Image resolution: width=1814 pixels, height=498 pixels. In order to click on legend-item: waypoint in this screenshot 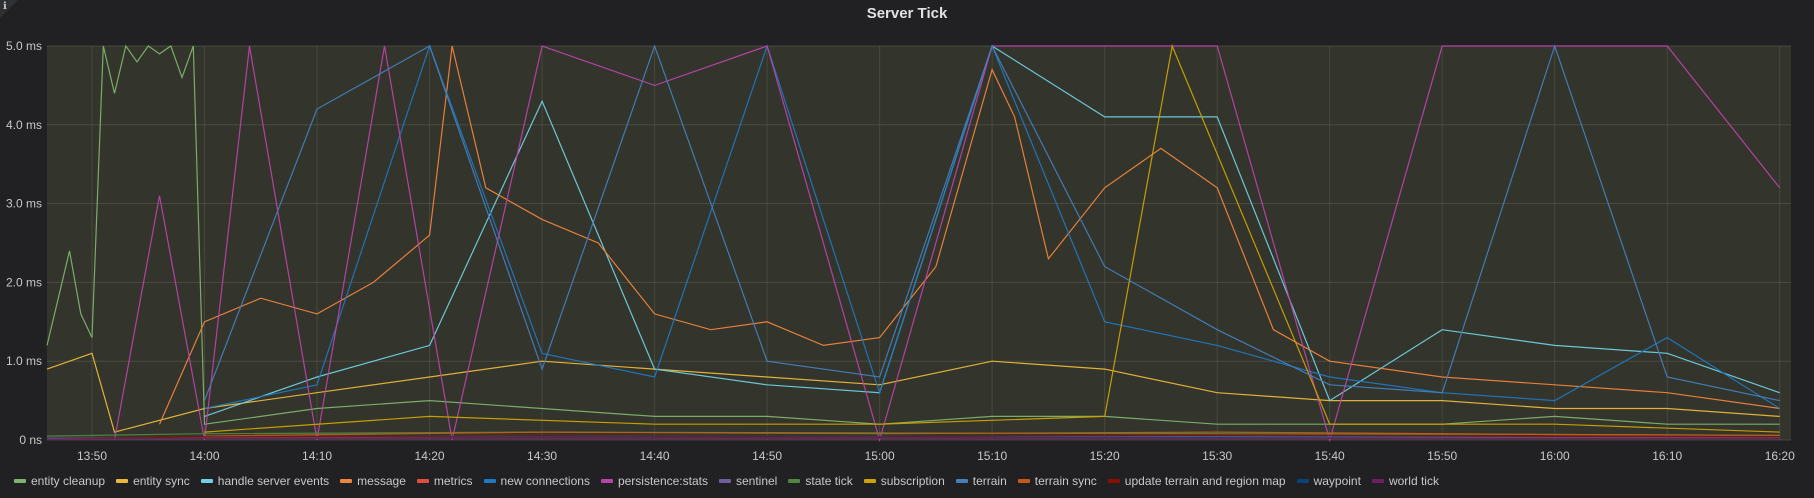, I will do `click(1328, 481)`.